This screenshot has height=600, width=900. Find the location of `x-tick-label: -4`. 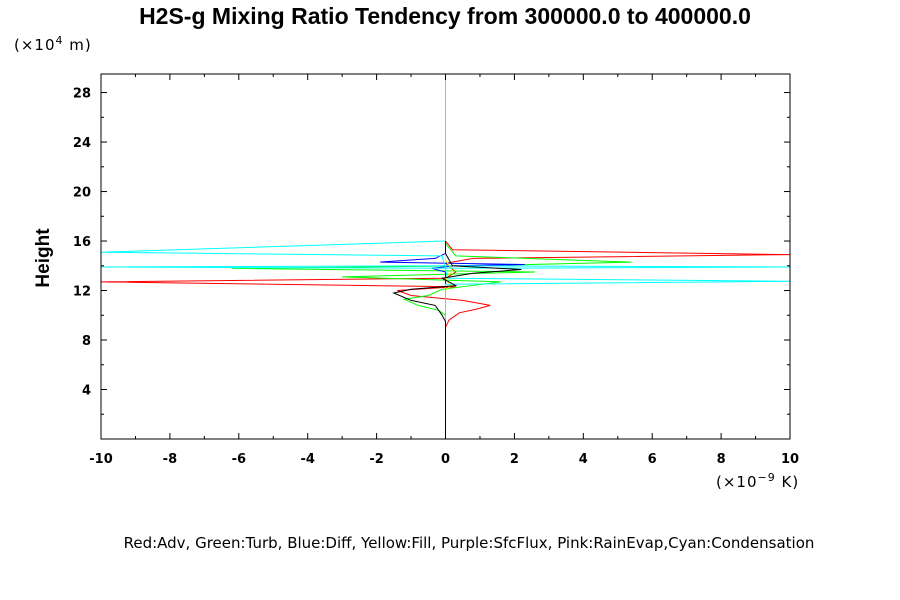

x-tick-label: -4 is located at coordinates (307, 459).